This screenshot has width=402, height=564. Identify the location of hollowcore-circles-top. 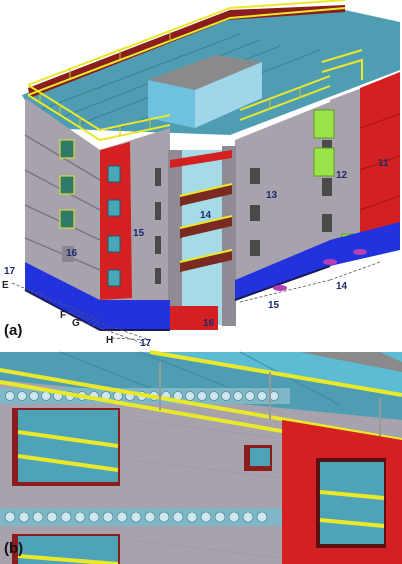
(142, 396).